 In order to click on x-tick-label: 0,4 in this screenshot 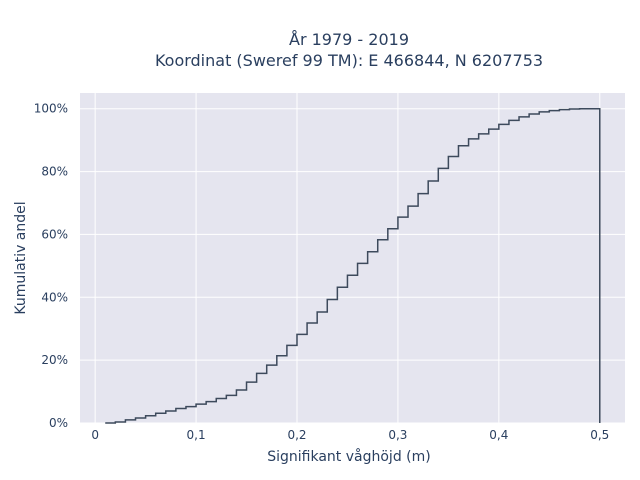, I will do `click(498, 435)`.